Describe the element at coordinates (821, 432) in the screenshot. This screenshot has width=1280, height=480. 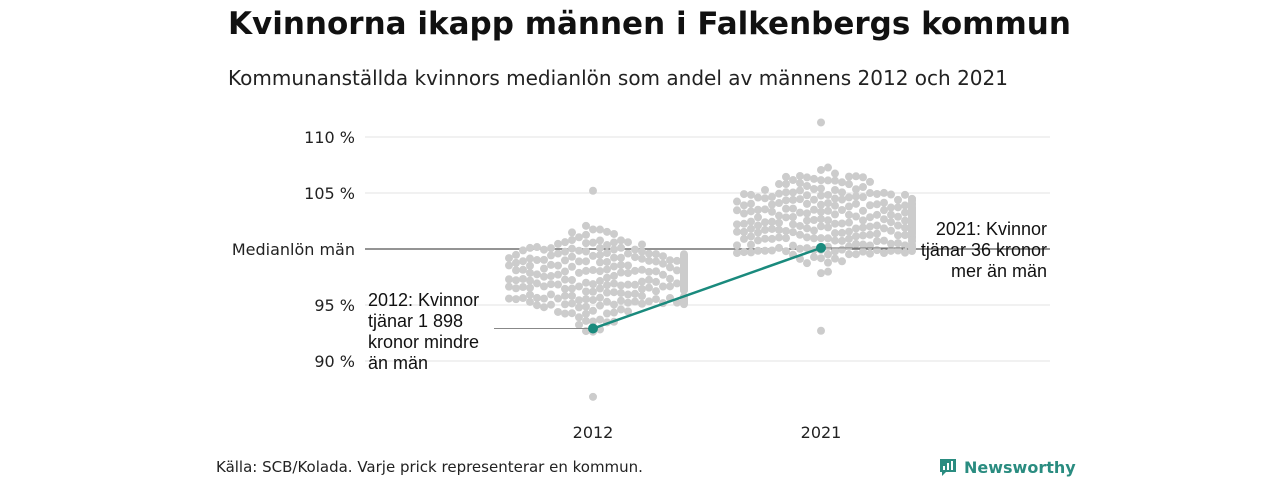
I see `x-tick-label: 2021` at that location.